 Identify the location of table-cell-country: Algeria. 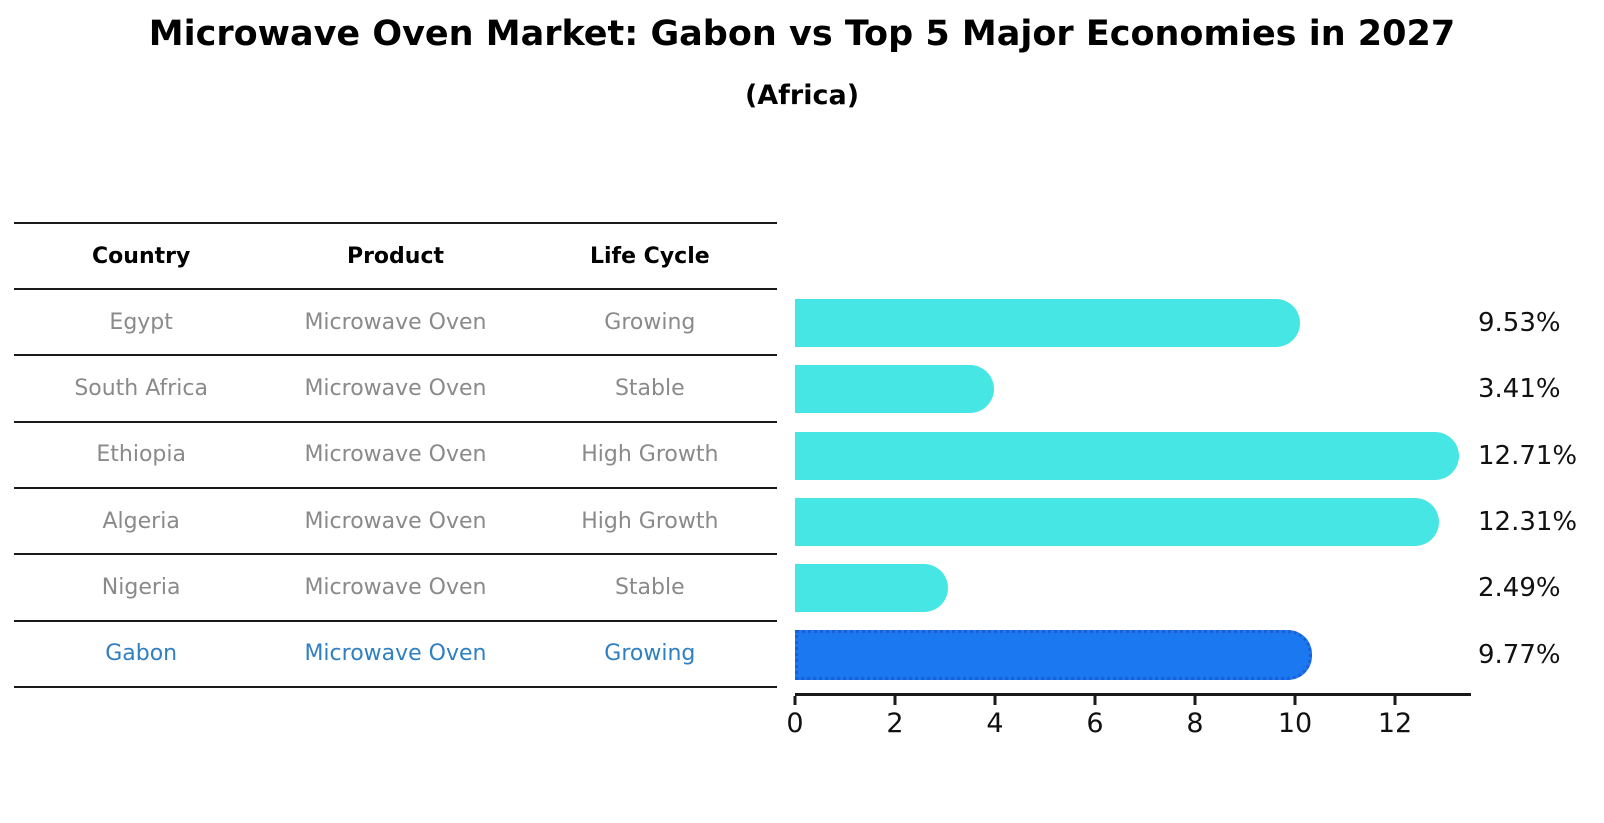
(141, 521).